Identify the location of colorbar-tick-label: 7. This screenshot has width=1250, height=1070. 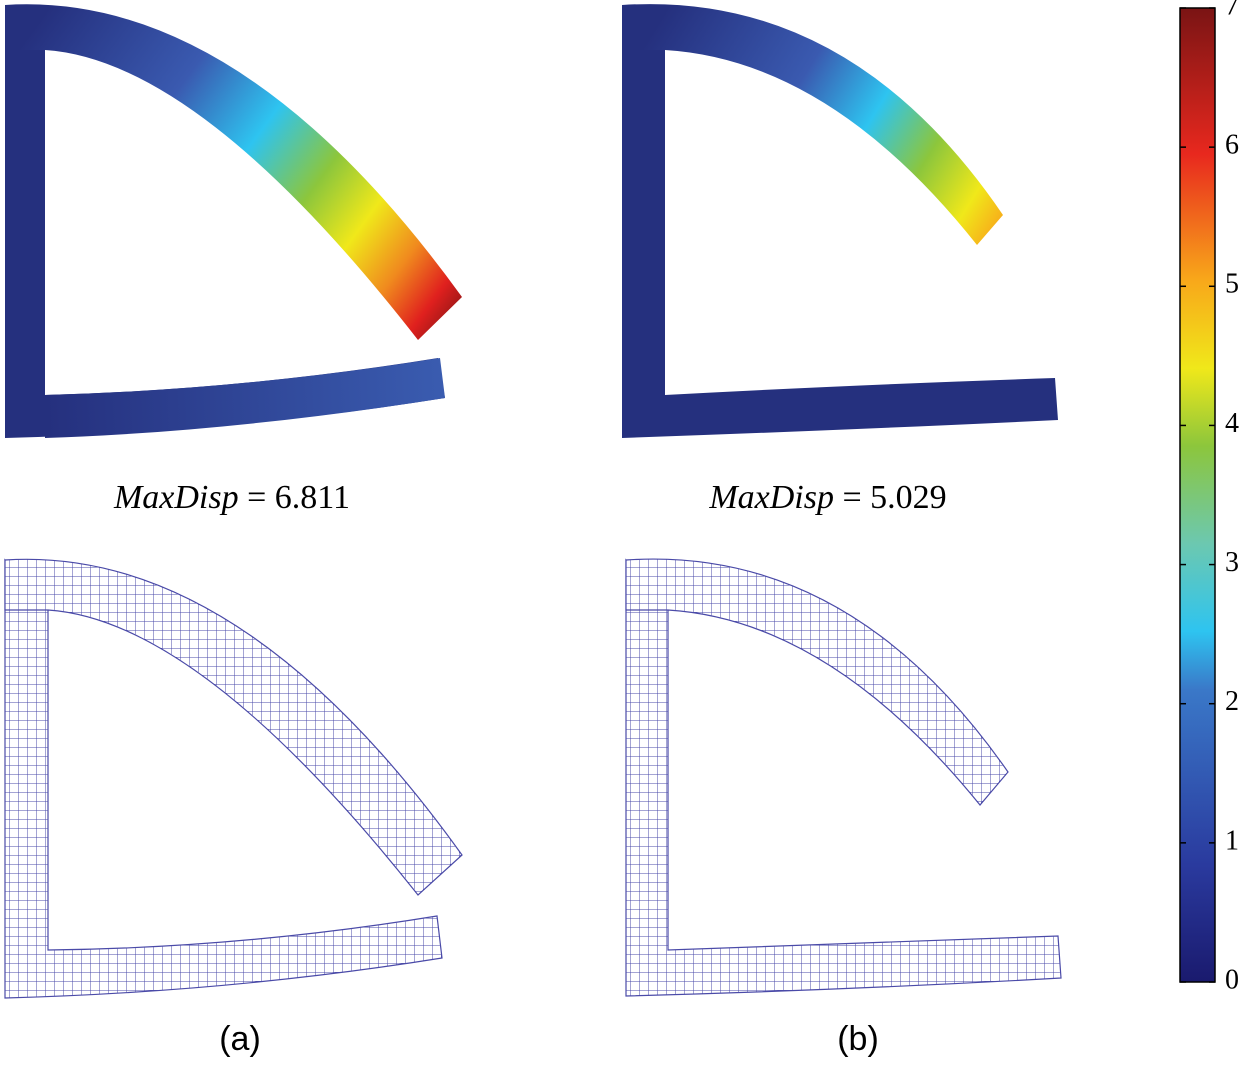
(1232, 10).